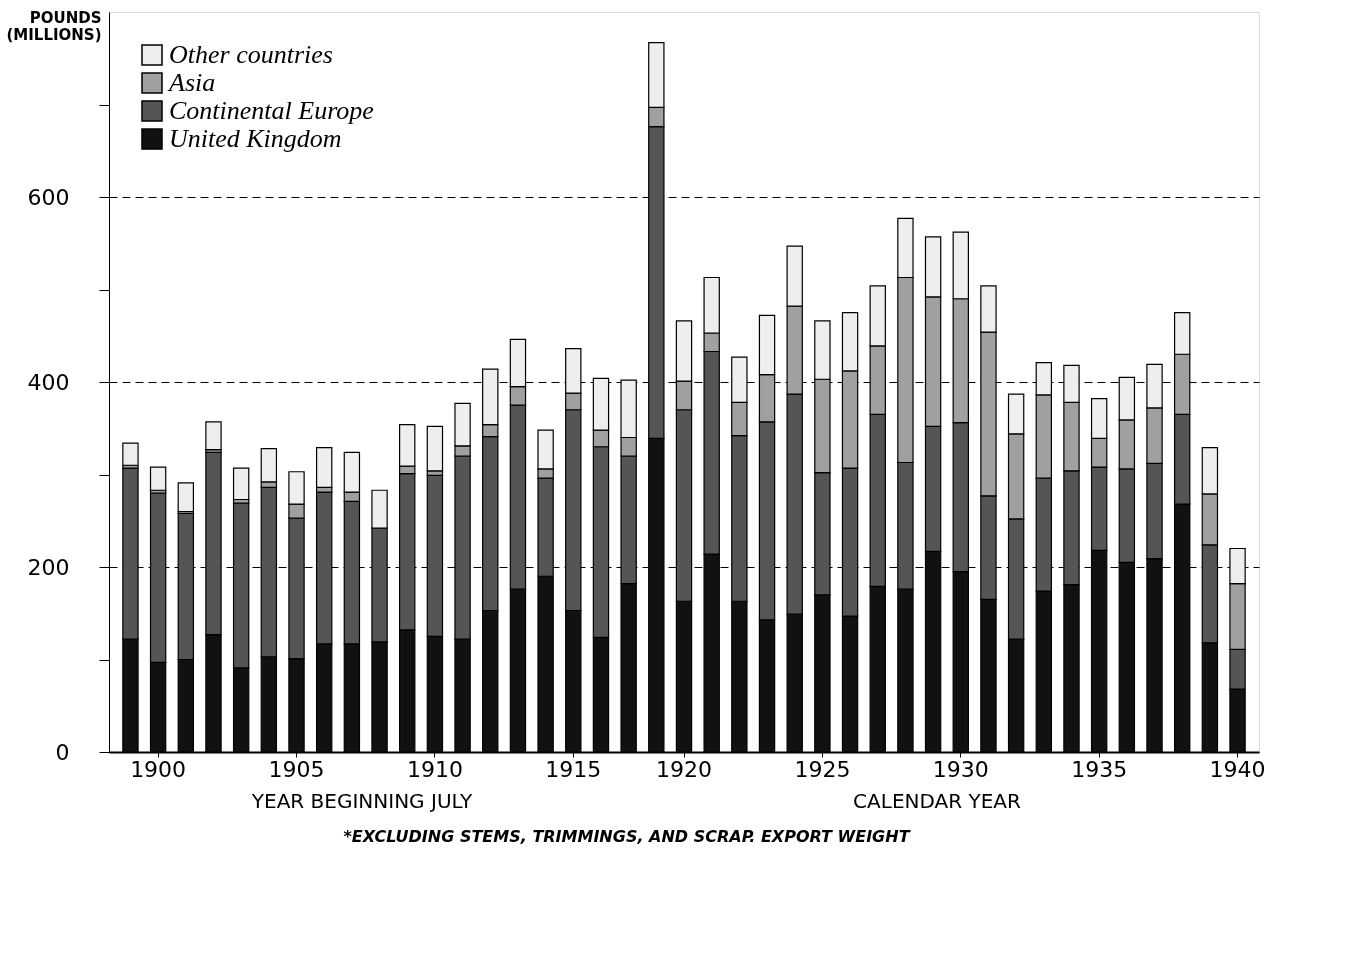 This screenshot has width=1367, height=973. What do you see at coordinates (937, 801) in the screenshot?
I see `text: CALENDAR YEAR` at bounding box center [937, 801].